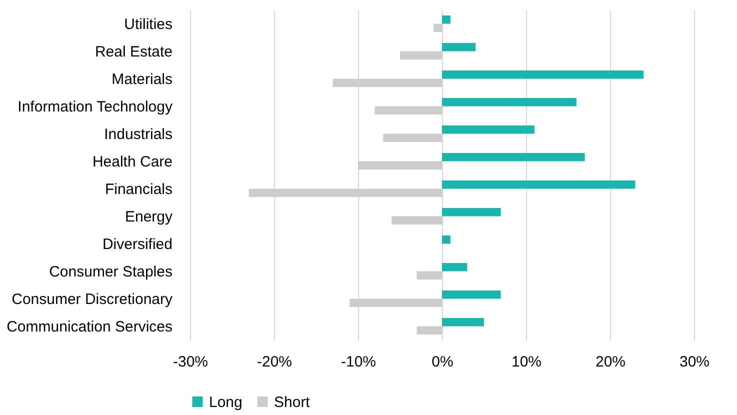 This screenshot has height=415, width=737. Describe the element at coordinates (142, 79) in the screenshot. I see `y-tick-label: Materials` at that location.